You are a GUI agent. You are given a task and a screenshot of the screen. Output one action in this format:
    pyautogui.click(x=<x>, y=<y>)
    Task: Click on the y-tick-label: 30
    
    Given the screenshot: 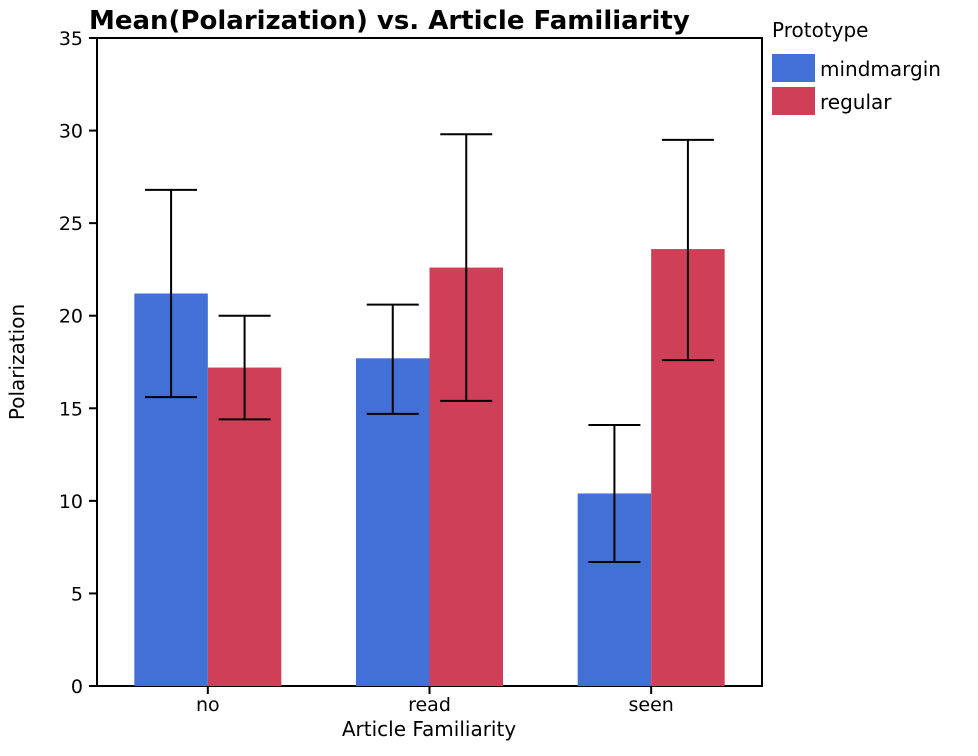 What is the action you would take?
    pyautogui.click(x=71, y=132)
    